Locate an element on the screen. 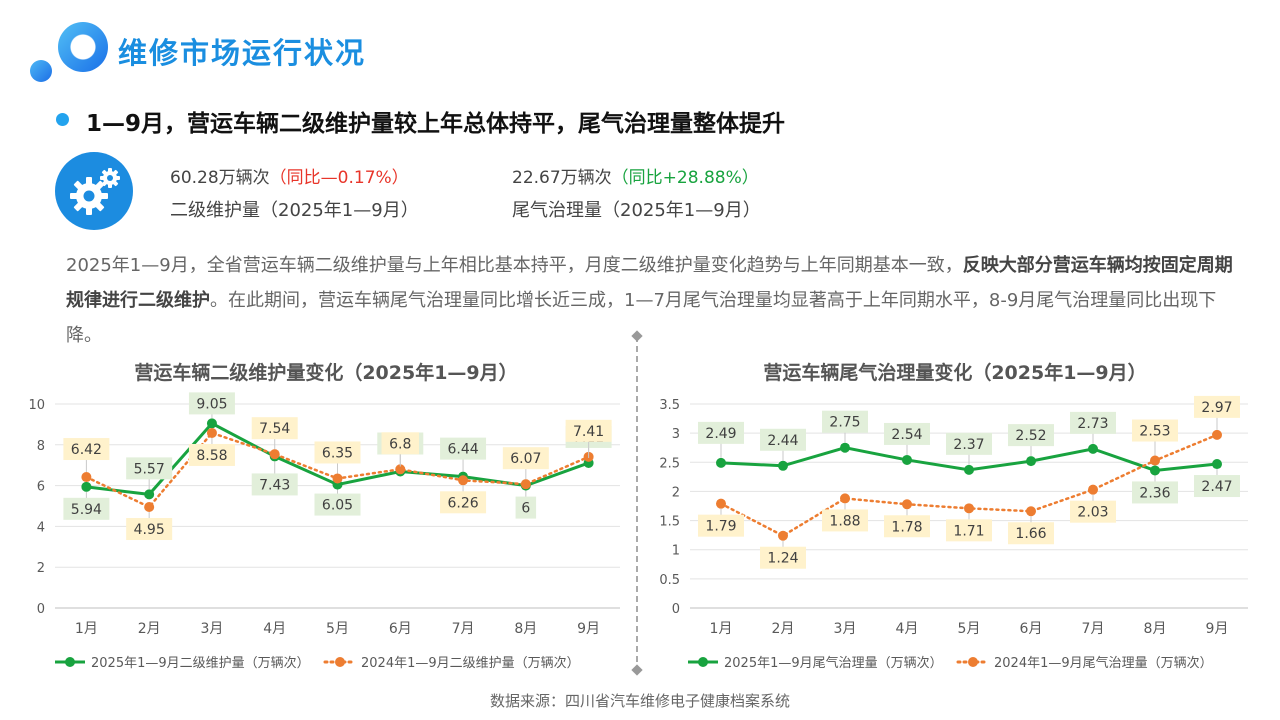 The width and height of the screenshot is (1280, 720). data-label: 6.42 is located at coordinates (86, 450).